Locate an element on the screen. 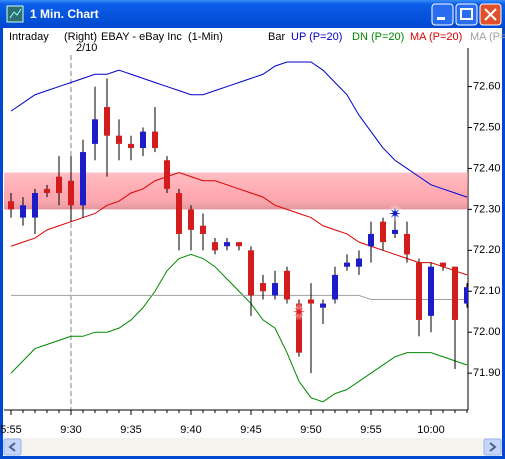 This screenshot has width=505, height=459. maximize-button is located at coordinates (466, 14).